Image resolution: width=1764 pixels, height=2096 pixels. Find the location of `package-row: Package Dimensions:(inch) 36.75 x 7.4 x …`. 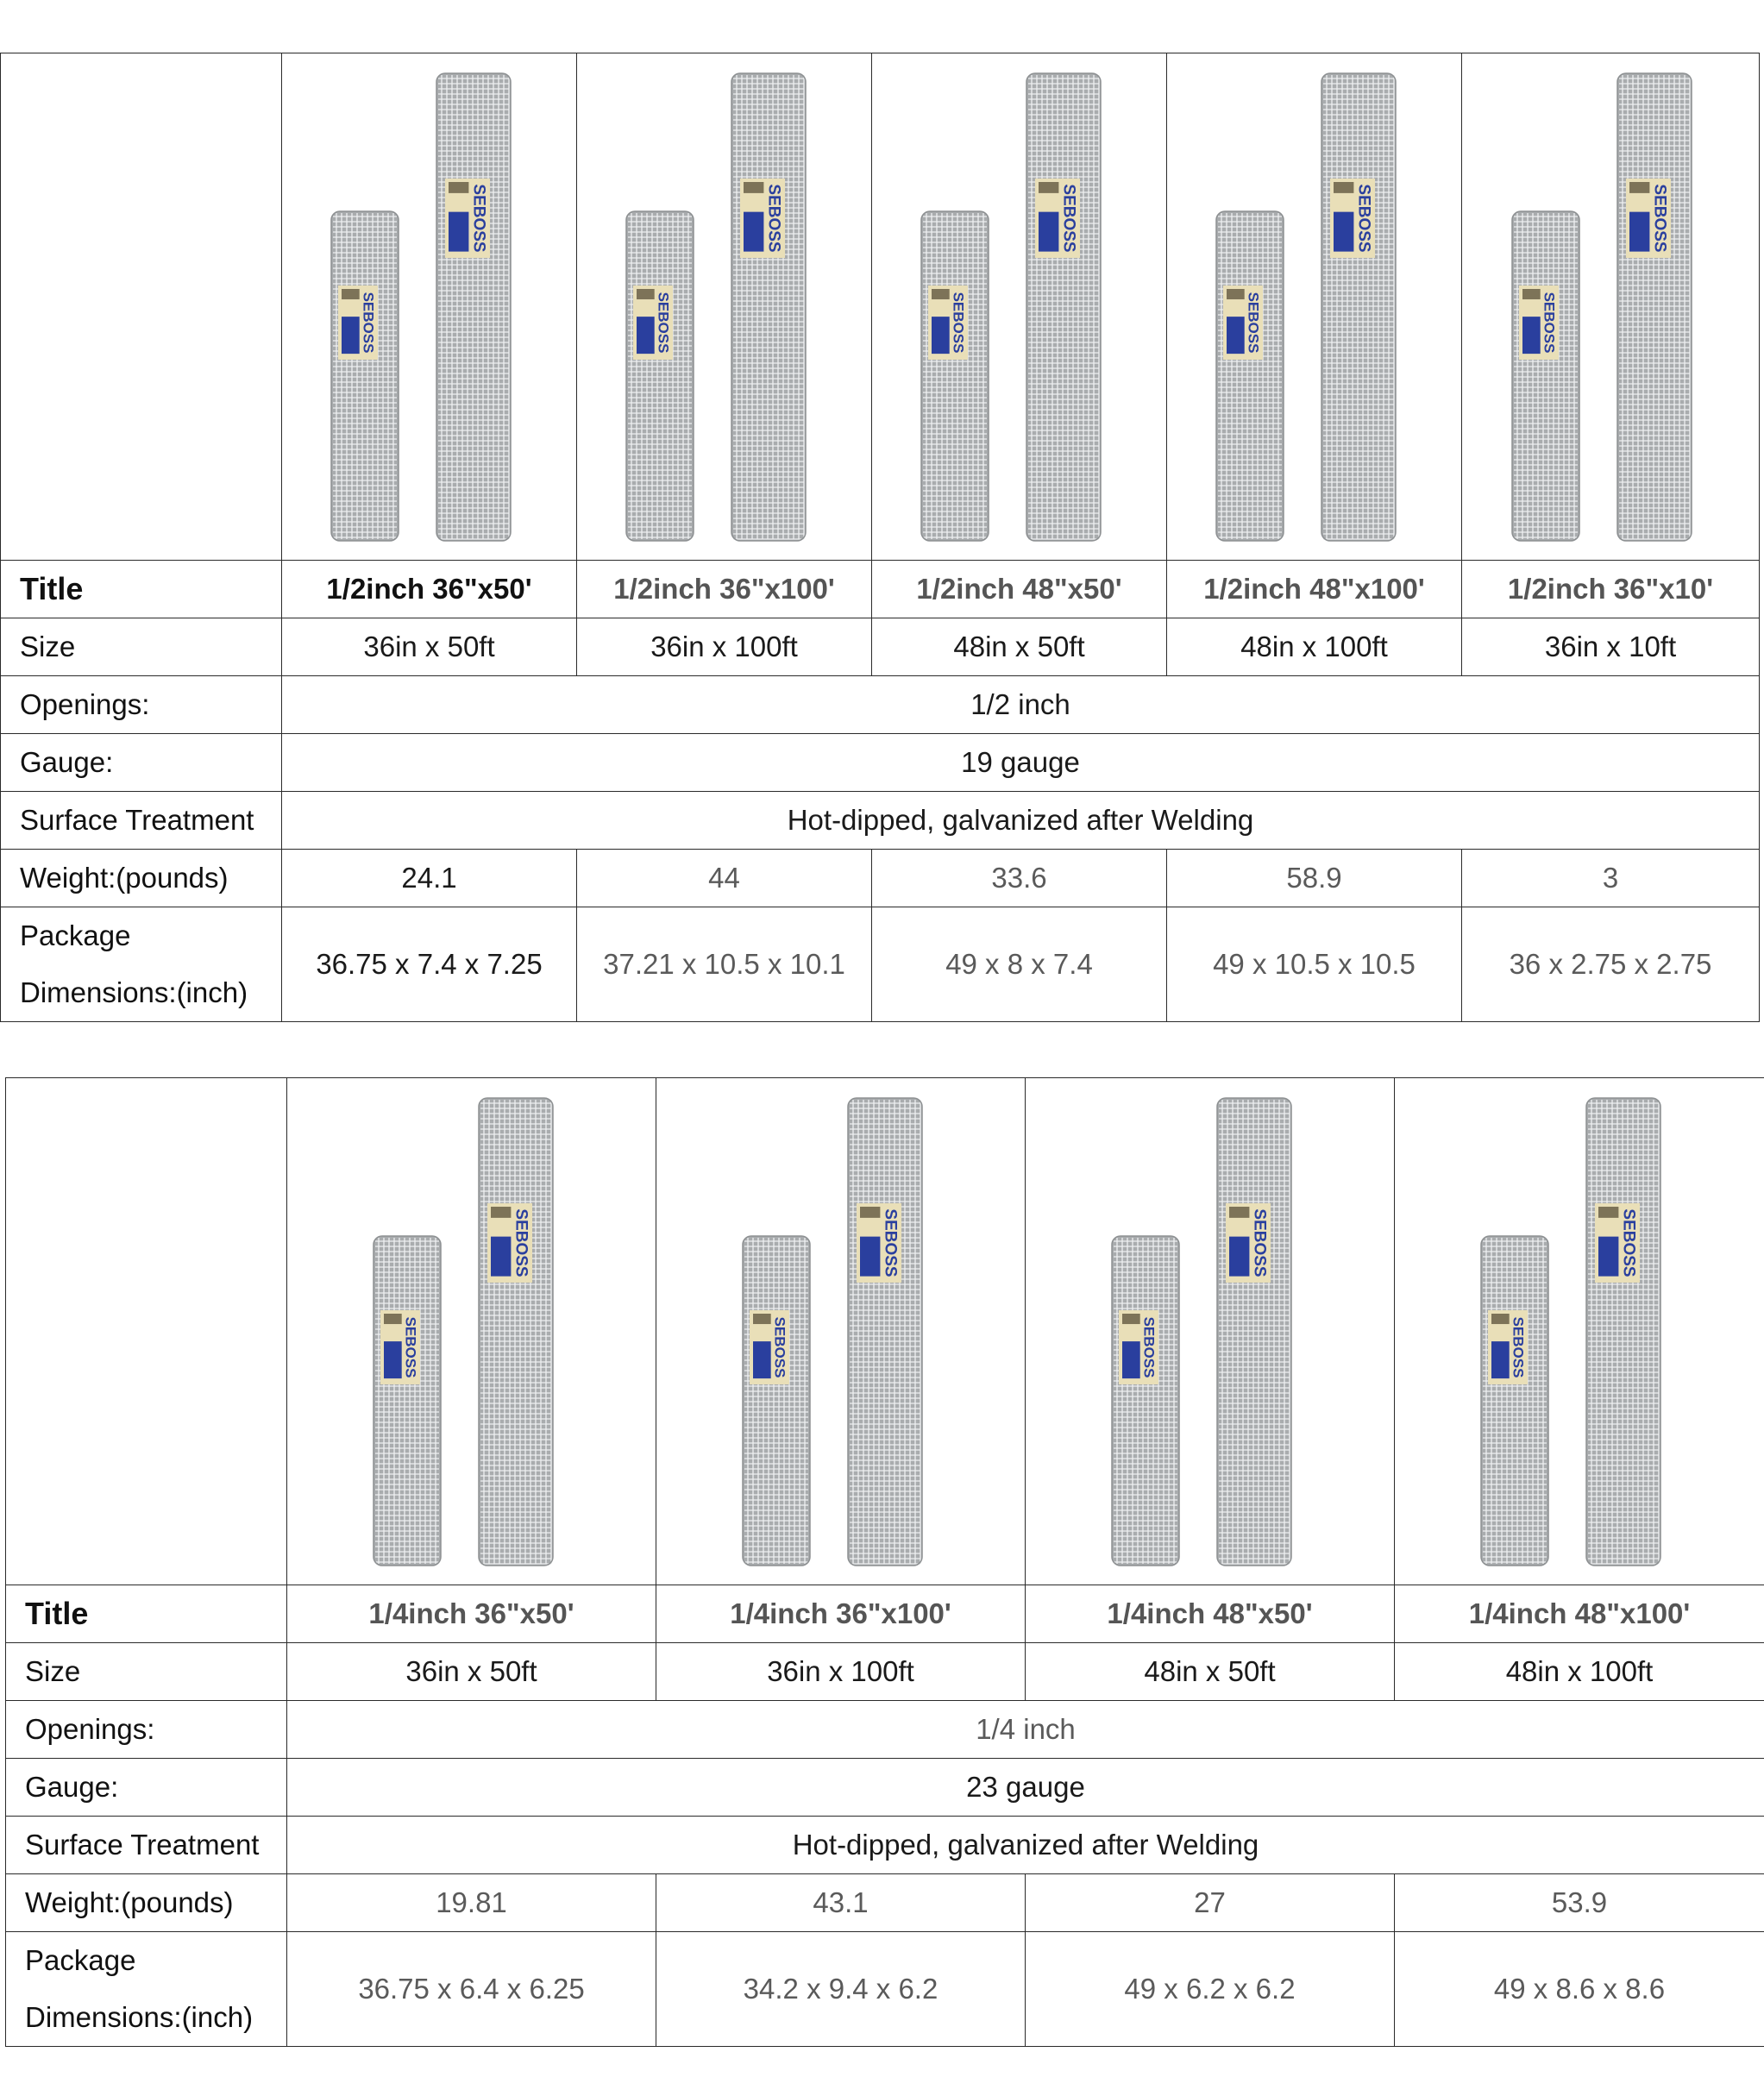

package-row: Package Dimensions:(inch) 36.75 x 7.4 x … is located at coordinates (880, 964).